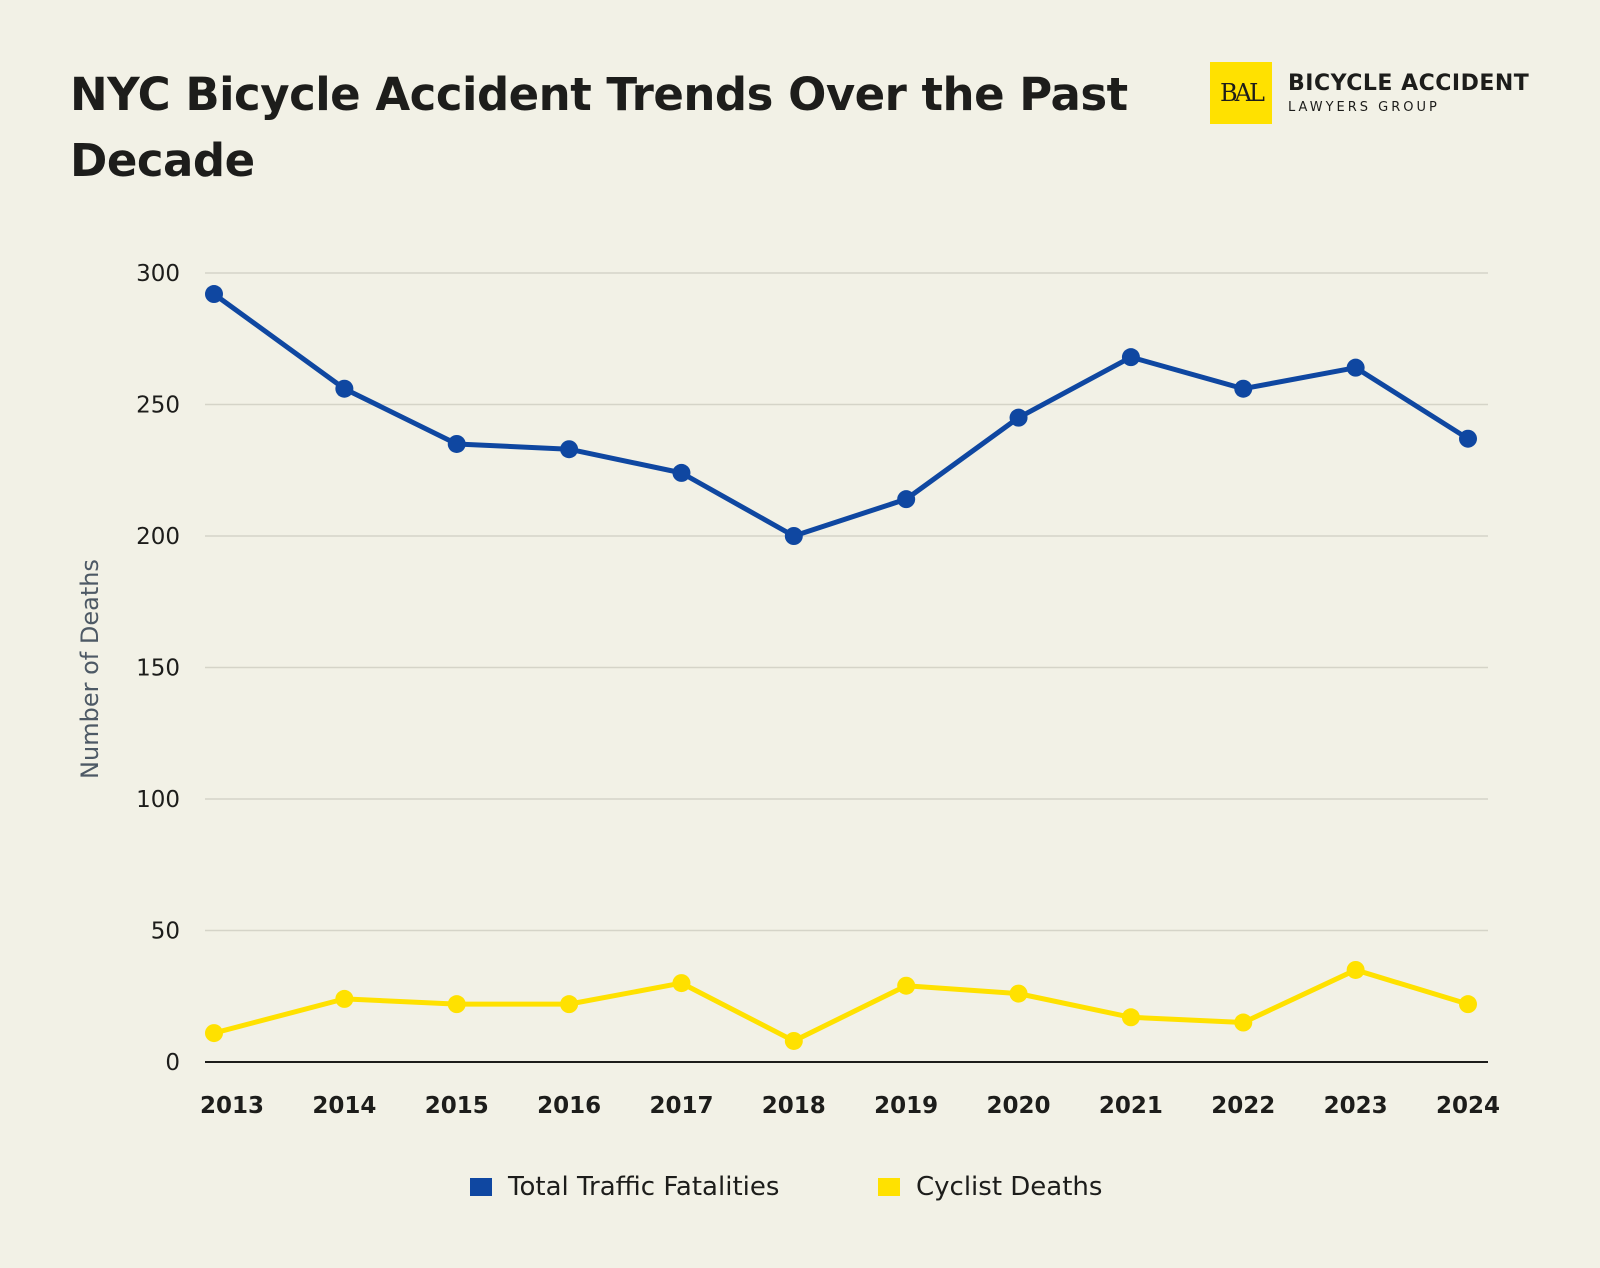  What do you see at coordinates (1364, 107) in the screenshot?
I see `logo-sub-text: LAWYERS GROUP` at bounding box center [1364, 107].